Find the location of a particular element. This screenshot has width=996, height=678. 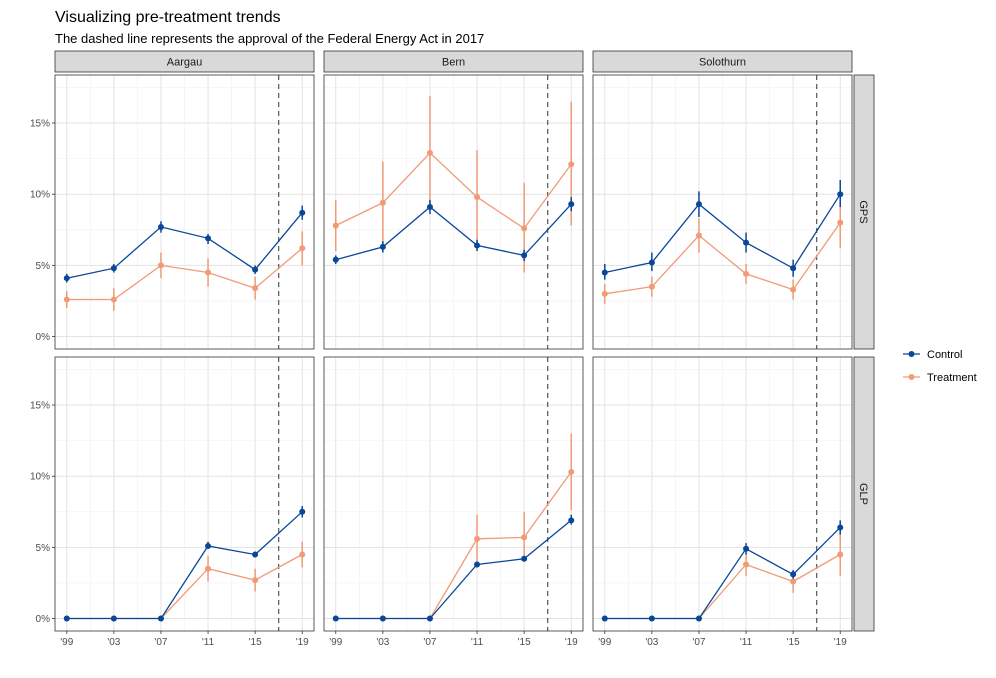

panel-solothurn-gps is located at coordinates (722, 212).